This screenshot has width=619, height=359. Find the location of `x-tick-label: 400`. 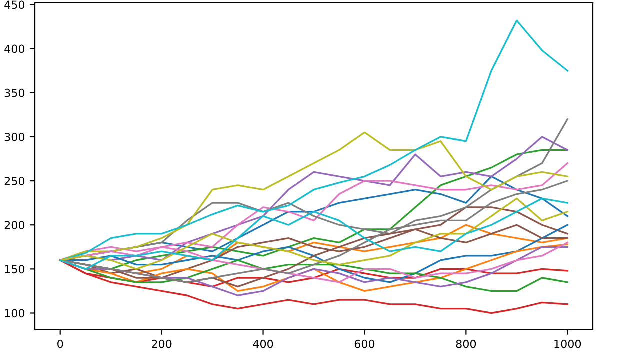

x-tick-label: 400 is located at coordinates (263, 344).